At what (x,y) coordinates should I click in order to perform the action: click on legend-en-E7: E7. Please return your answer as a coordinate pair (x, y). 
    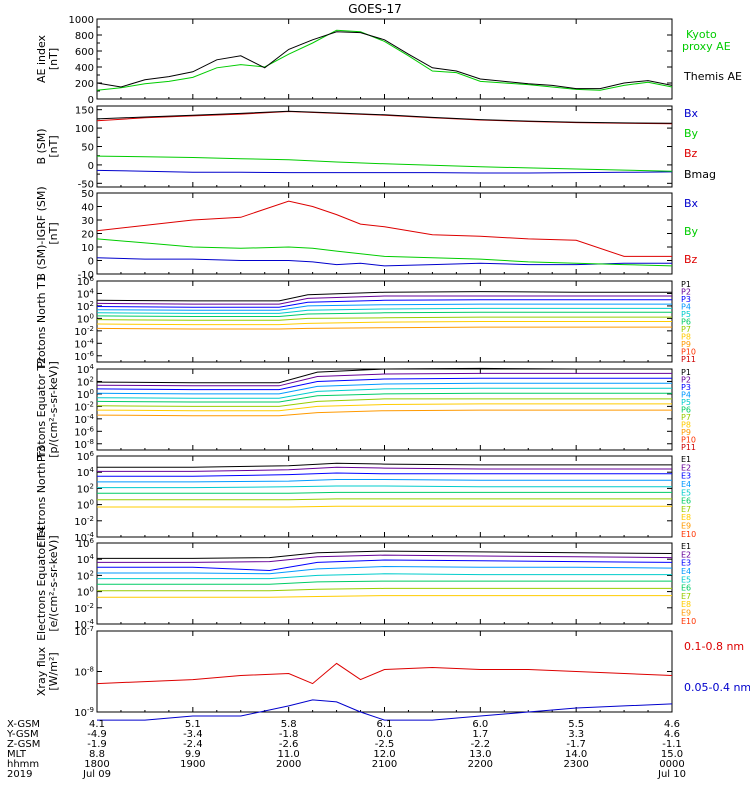
    Looking at the image, I should click on (686, 509).